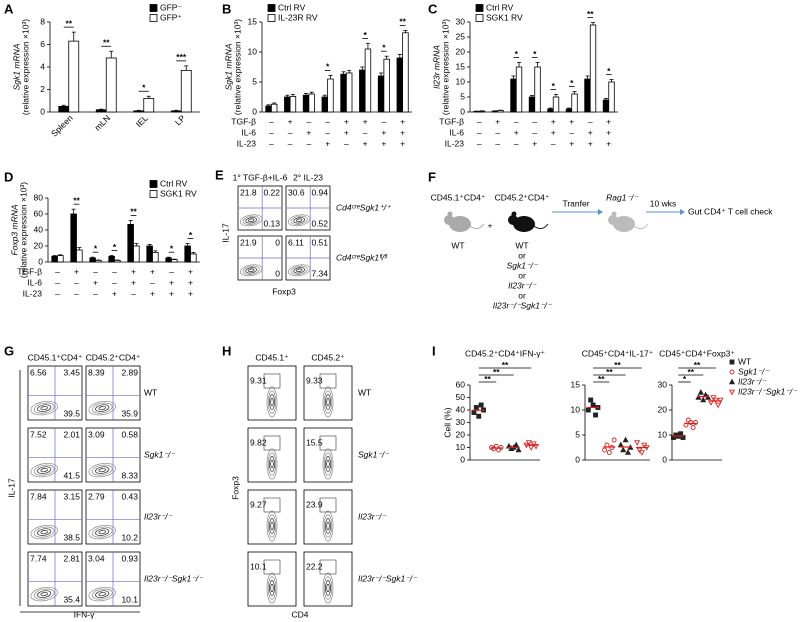 The width and height of the screenshot is (800, 622). Describe the element at coordinates (663, 203) in the screenshot. I see `arrow2-label: 10 wks` at that location.